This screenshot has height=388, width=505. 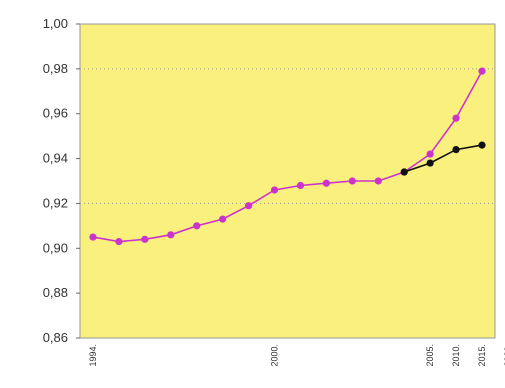 I want to click on y-tick-label: 0,98, so click(x=55, y=68).